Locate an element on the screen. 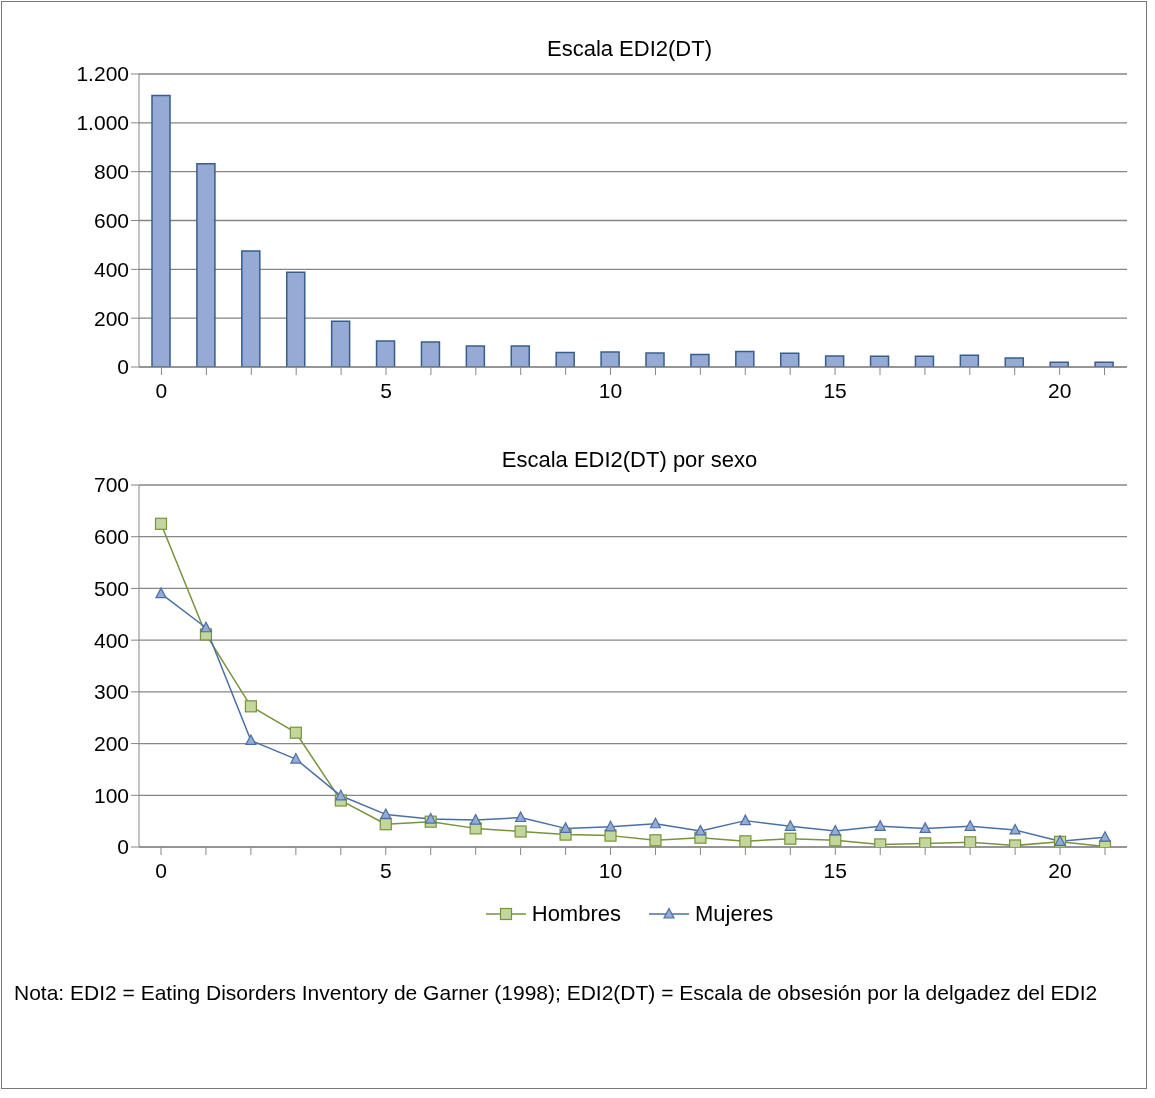 The image size is (1155, 1098). text: Nota: EDI2 = Eating Disorders Inventory de Garner (1998); EDI2(DT) = Escala de obsesión por la delgadez del EDI2 is located at coordinates (556, 993).